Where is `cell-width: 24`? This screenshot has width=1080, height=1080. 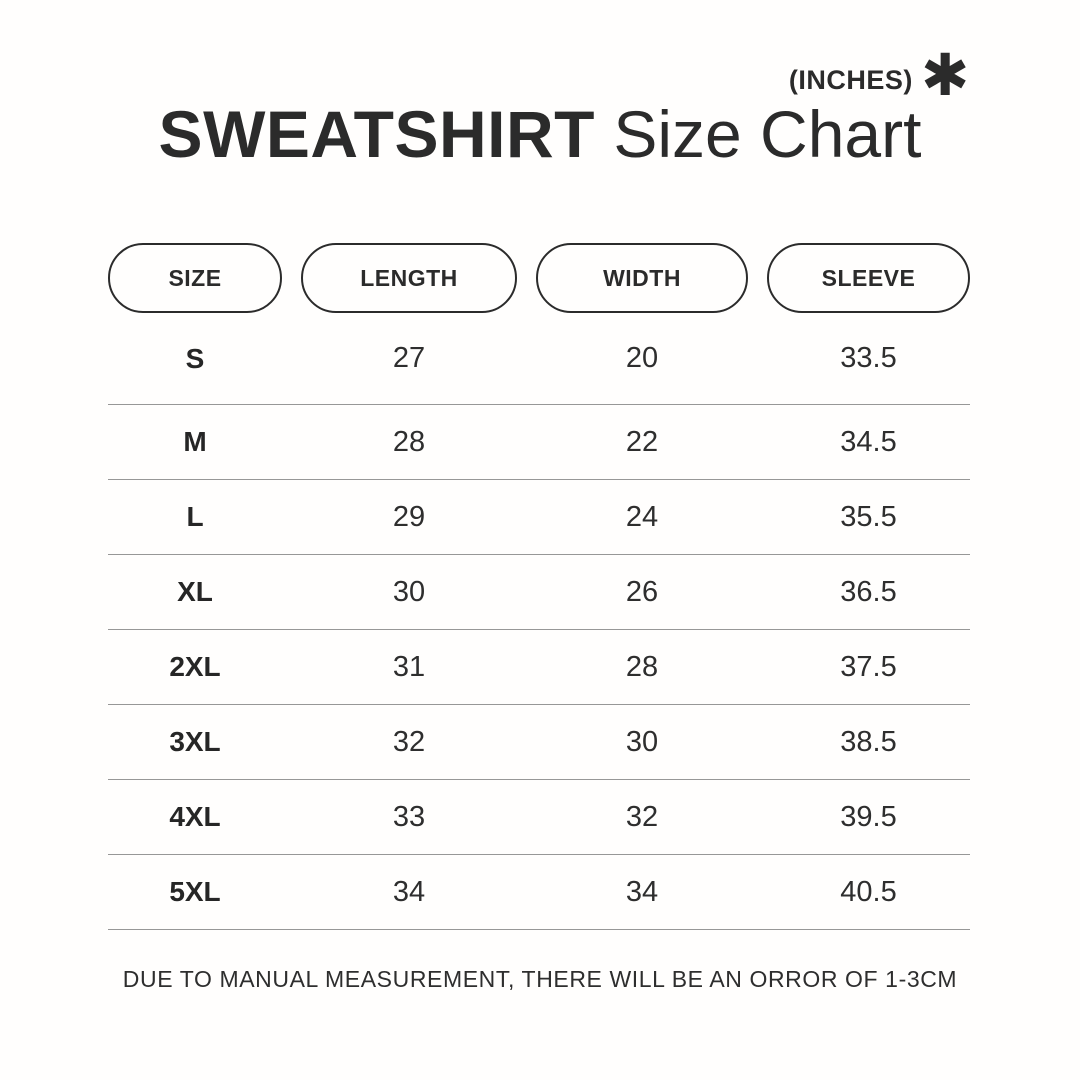
cell-width: 24 is located at coordinates (642, 516).